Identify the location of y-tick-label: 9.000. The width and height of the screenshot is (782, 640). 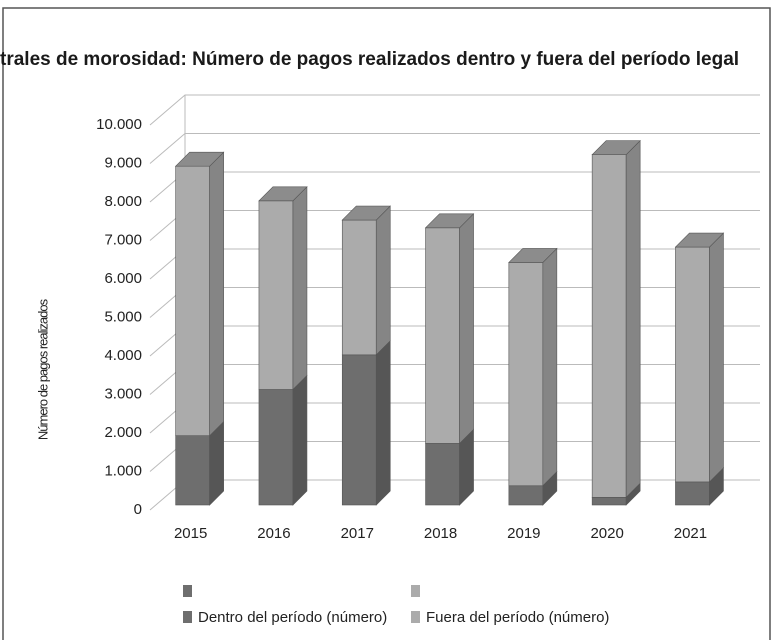
(123, 162).